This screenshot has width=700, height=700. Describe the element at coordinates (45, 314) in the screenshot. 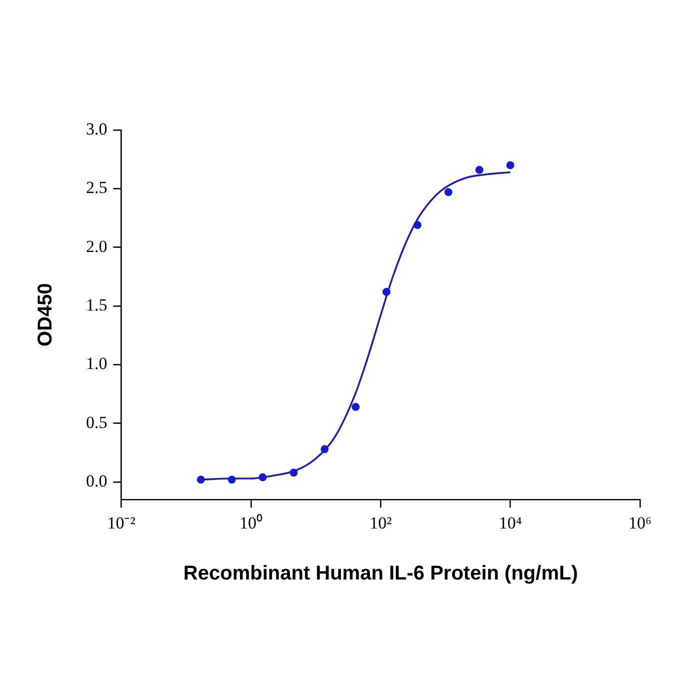

I see `y-axis-title: OD450` at that location.